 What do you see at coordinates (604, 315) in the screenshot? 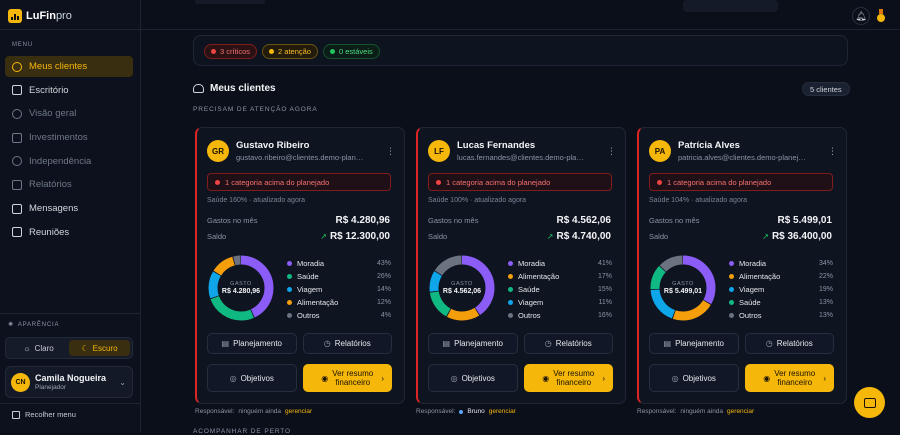
I see `legend-percent: 16%` at bounding box center [604, 315].